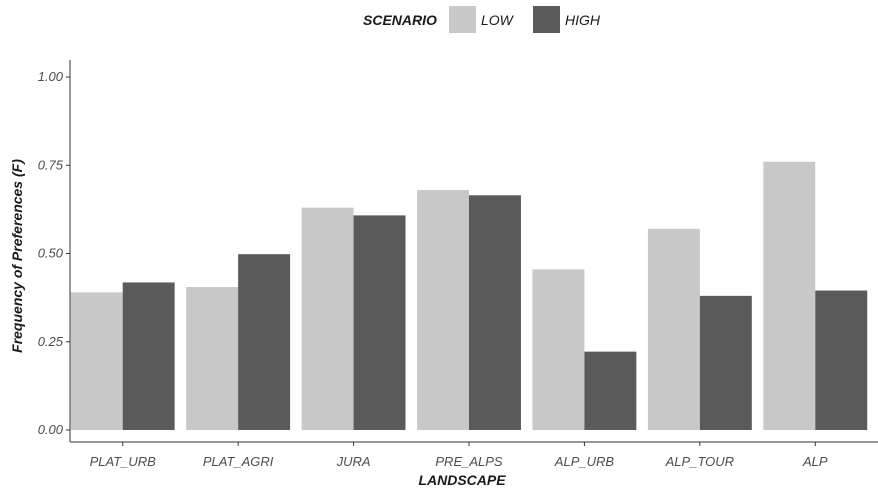 This screenshot has width=878, height=492. I want to click on bar-low-alp-urb, so click(558, 349).